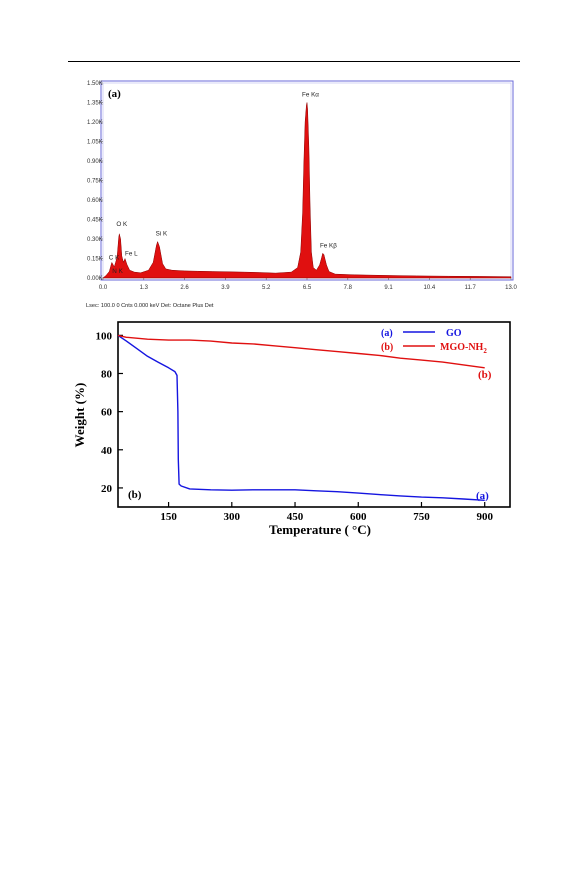 The width and height of the screenshot is (585, 888). I want to click on legend-name-go: GO, so click(454, 333).